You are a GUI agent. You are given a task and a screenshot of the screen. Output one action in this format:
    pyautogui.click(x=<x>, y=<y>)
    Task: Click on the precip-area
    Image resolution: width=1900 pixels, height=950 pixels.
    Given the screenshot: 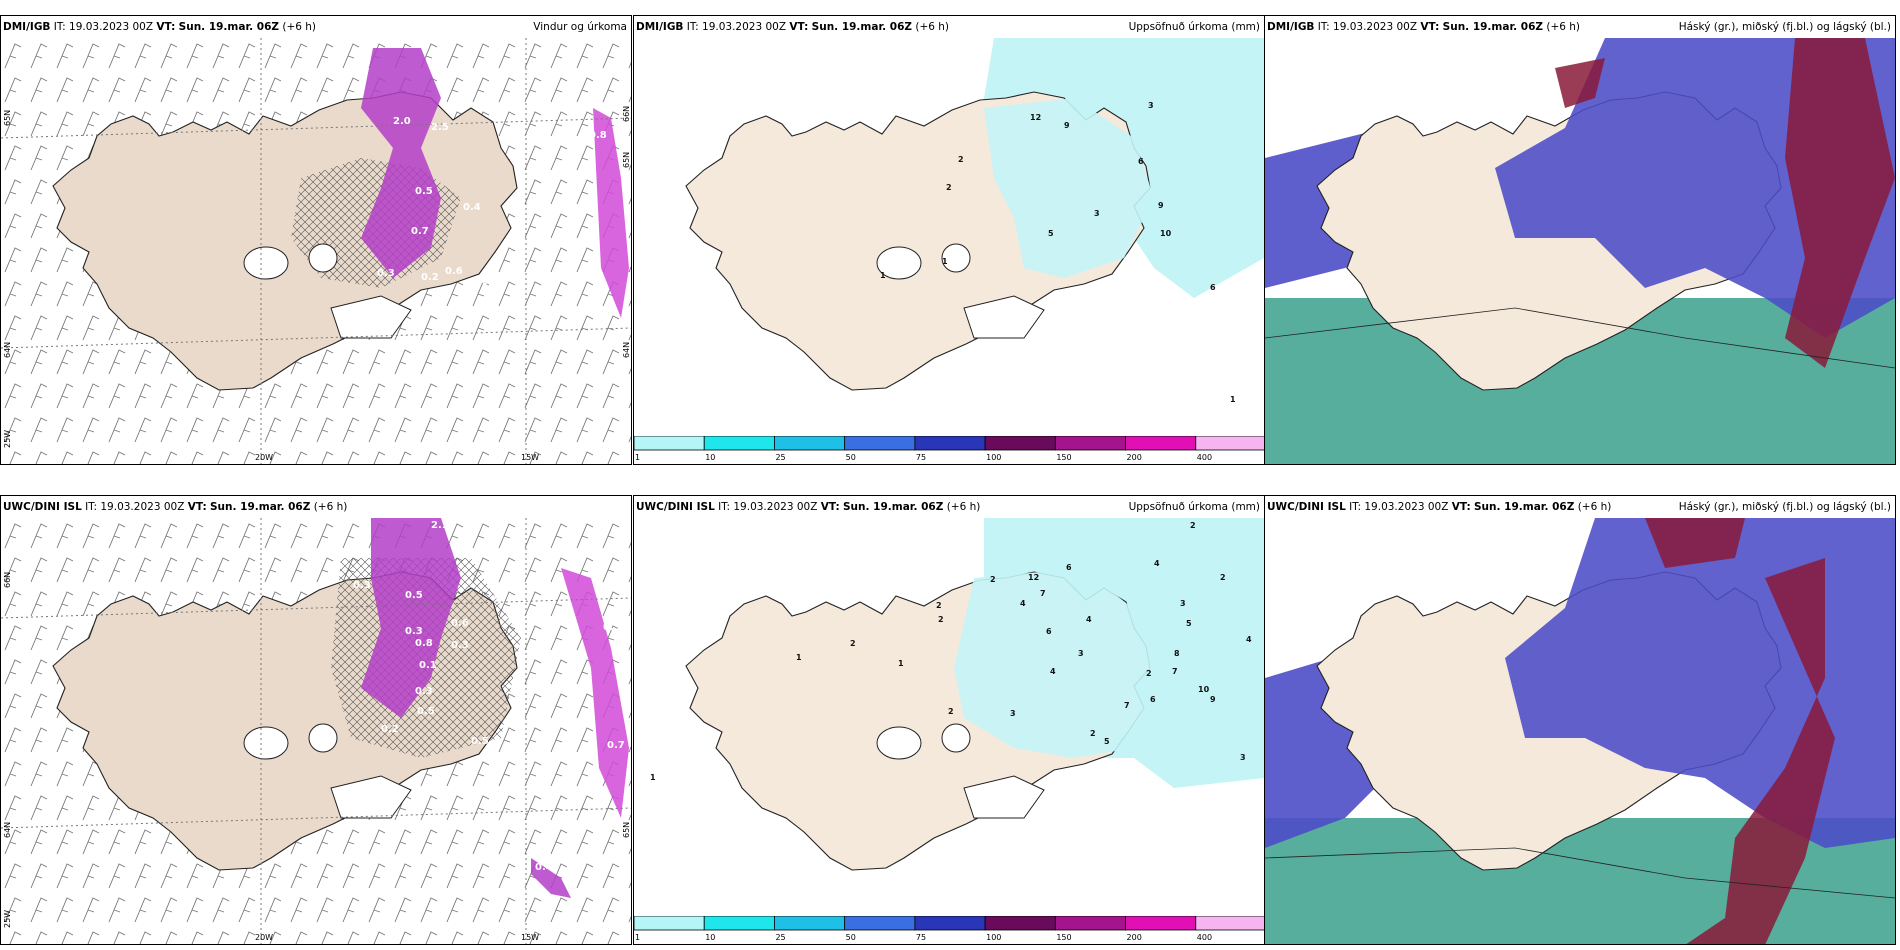 What is the action you would take?
    pyautogui.click(x=411, y=618)
    